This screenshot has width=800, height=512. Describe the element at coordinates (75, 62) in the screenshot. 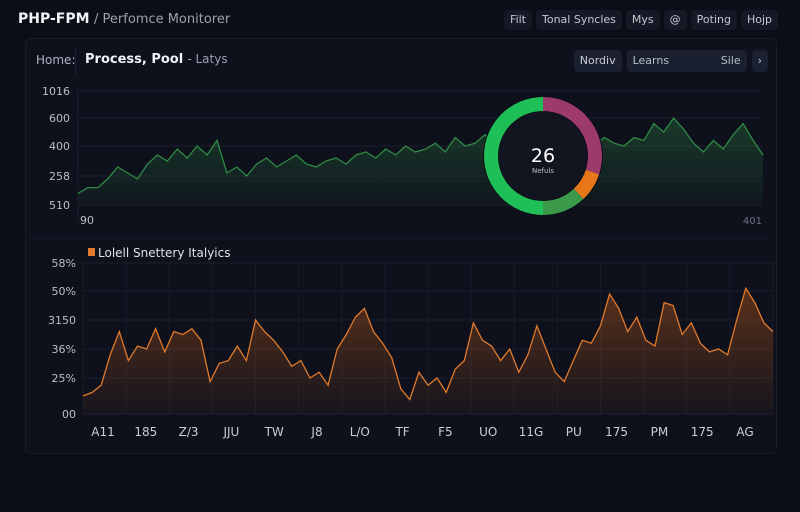

I see `breadcrumb-divider` at that location.